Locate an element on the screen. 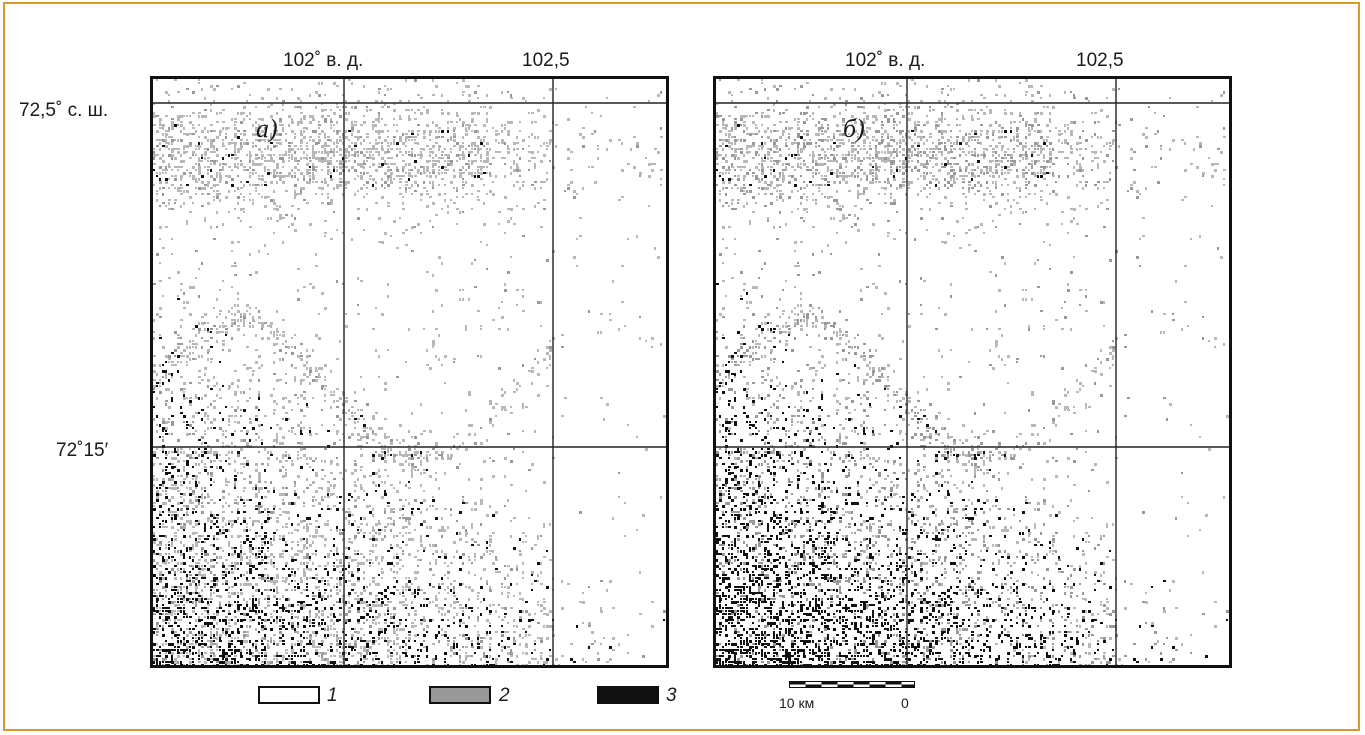  scale-bar-right-label: 0 is located at coordinates (905, 703).